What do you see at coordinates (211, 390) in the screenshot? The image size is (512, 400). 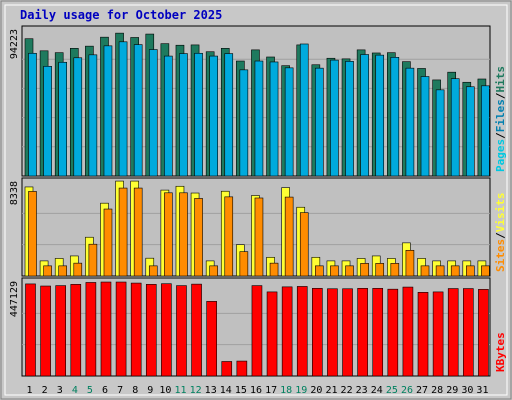 I see `x-tick-label: 13` at bounding box center [211, 390].